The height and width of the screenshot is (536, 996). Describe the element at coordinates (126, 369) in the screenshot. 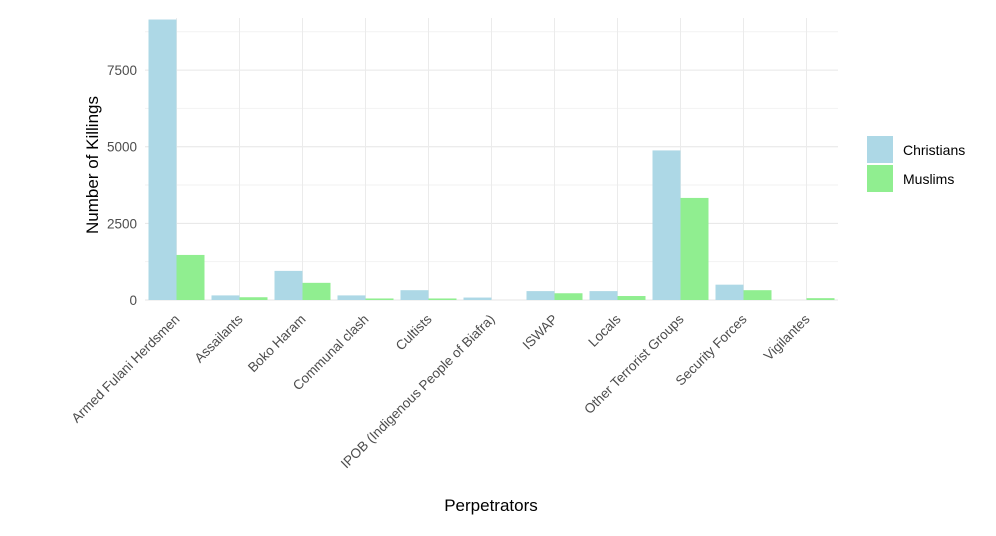

I see `x-tick-label: Armed Fulani Herdsmen` at that location.